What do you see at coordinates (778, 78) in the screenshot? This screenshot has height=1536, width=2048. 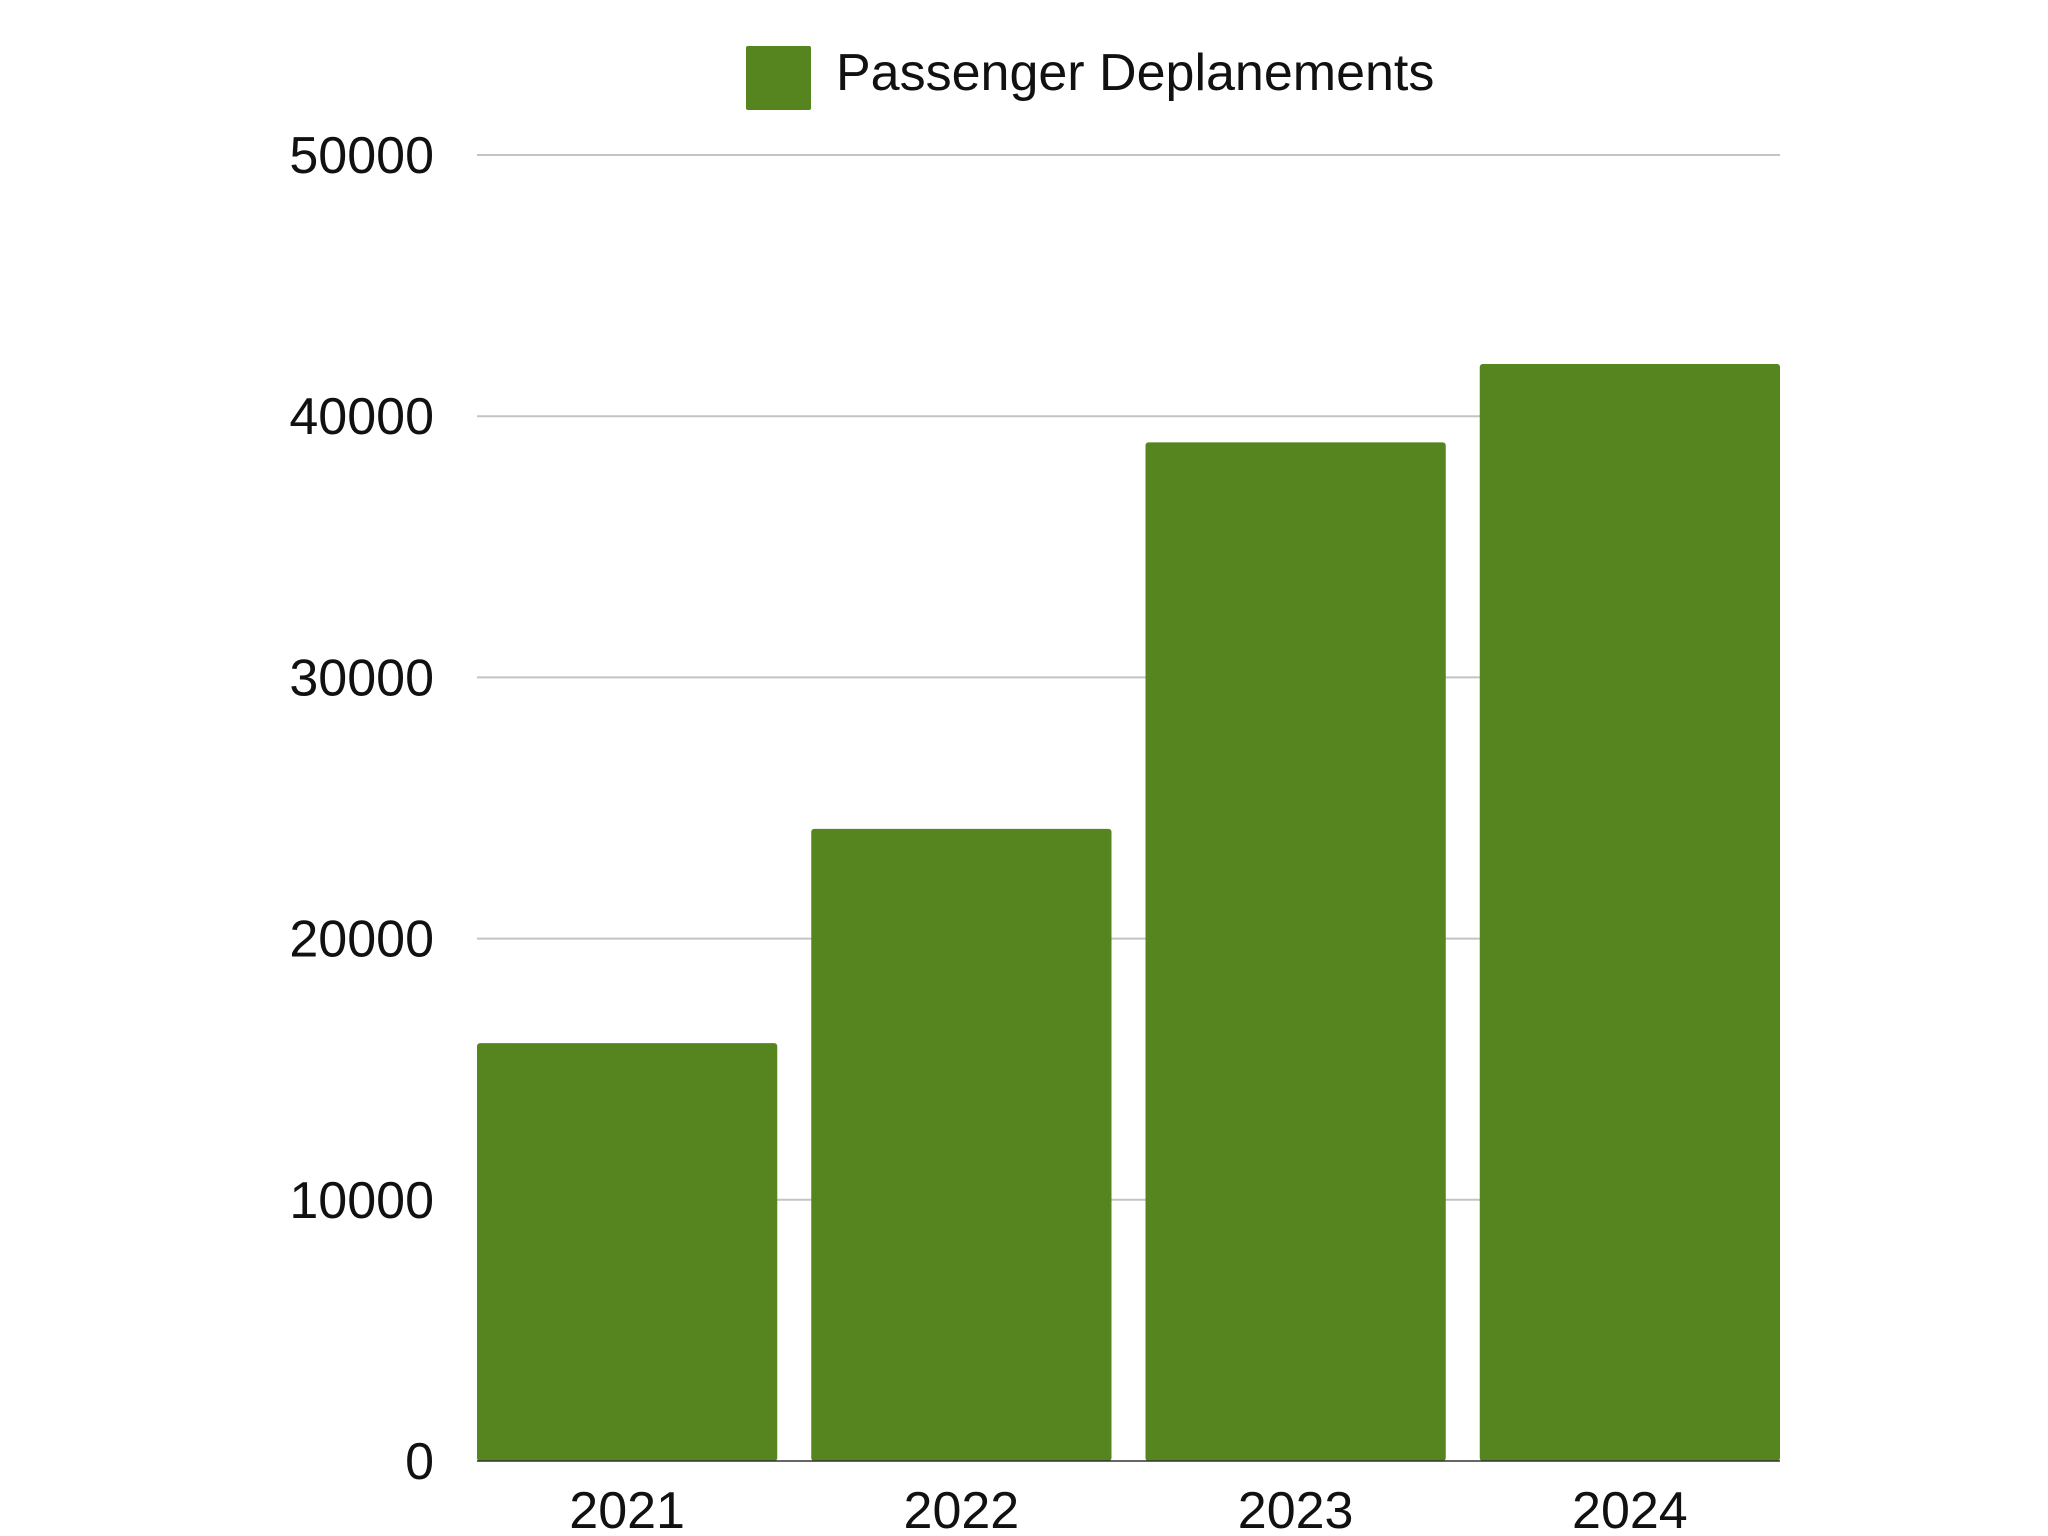 I see `legend-swatch` at bounding box center [778, 78].